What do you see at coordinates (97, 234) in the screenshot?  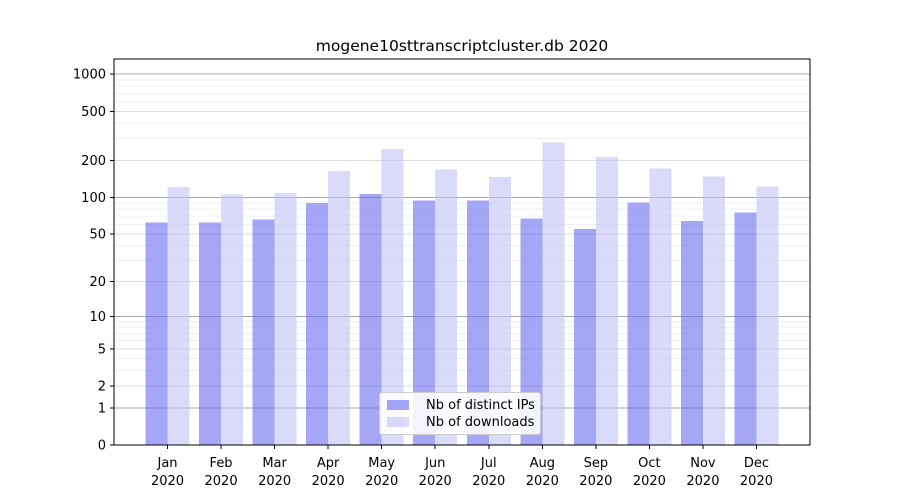 I see `y-tick-label: 50` at bounding box center [97, 234].